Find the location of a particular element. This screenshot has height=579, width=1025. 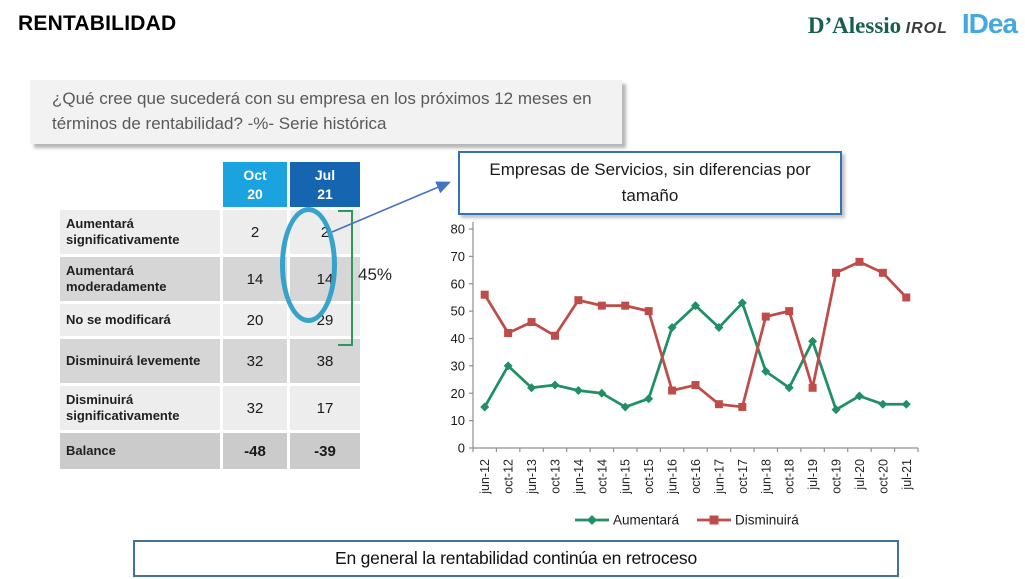

x-tick-label: jun-13 is located at coordinates (532, 477).